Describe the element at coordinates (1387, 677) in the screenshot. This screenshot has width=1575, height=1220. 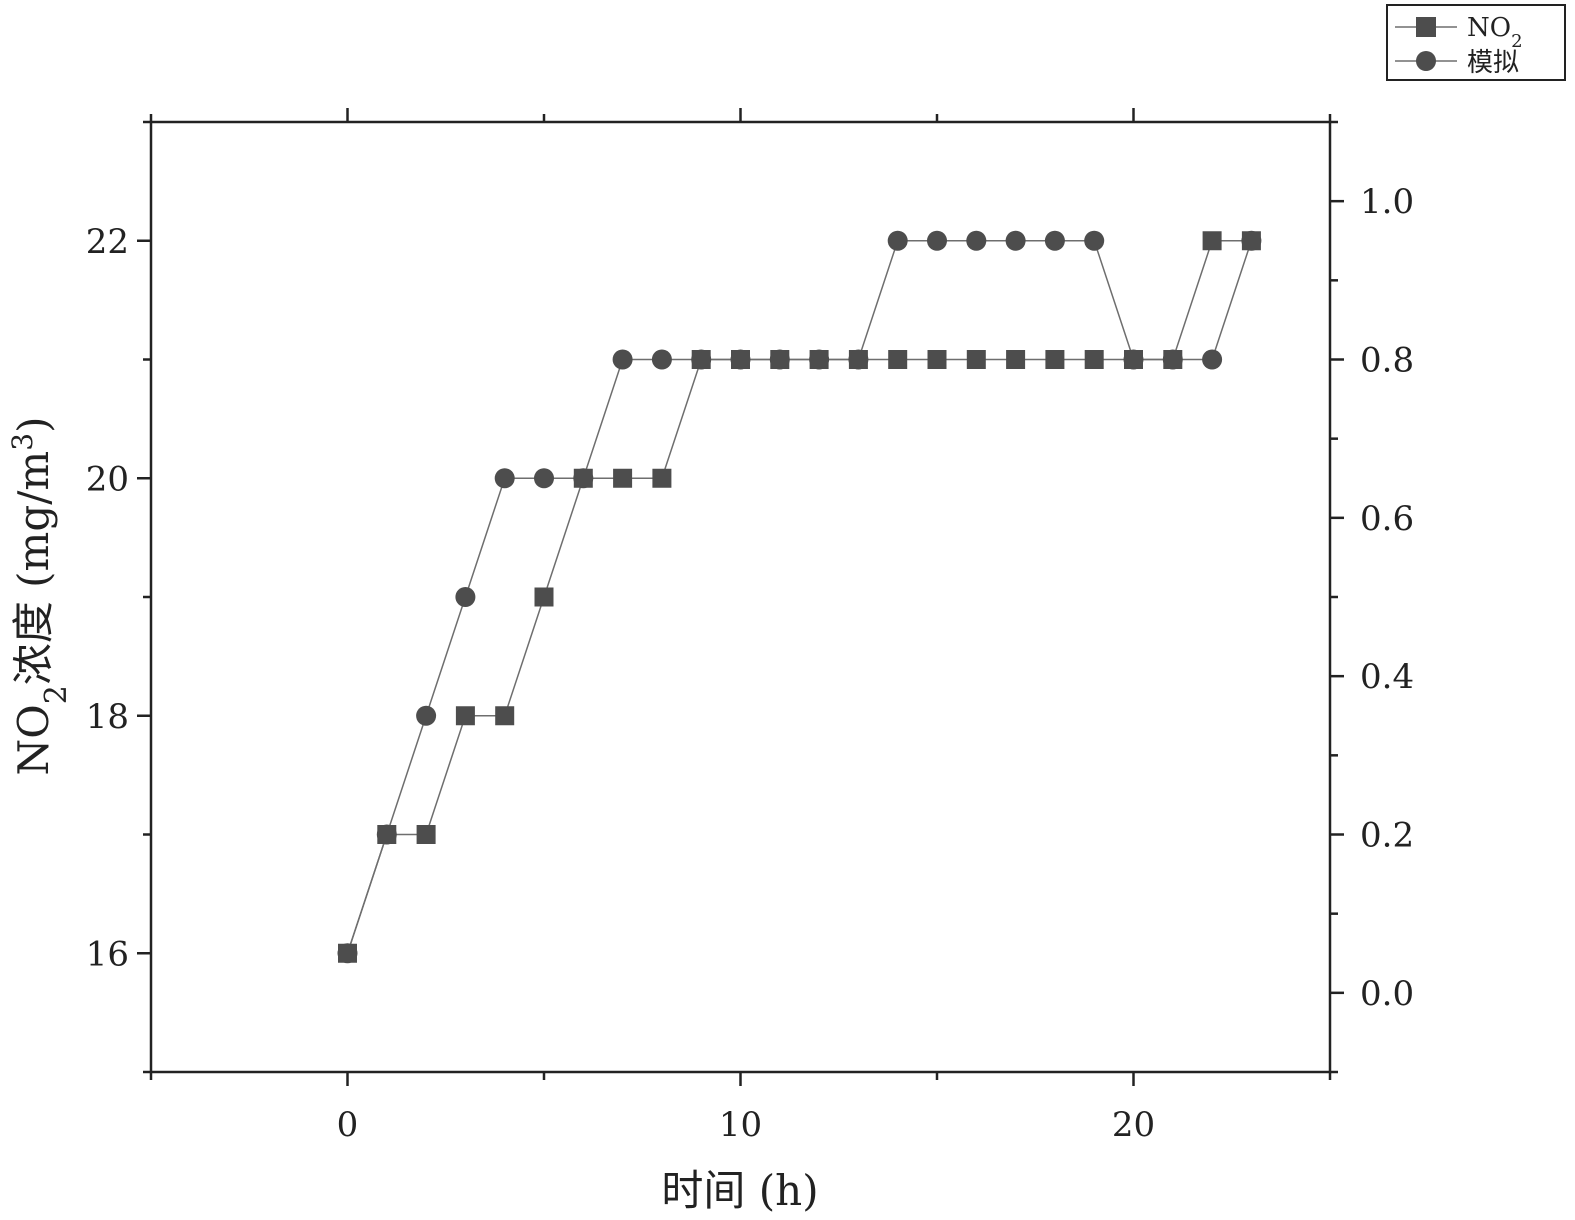
I see `y2-tick-label: 0.4` at that location.